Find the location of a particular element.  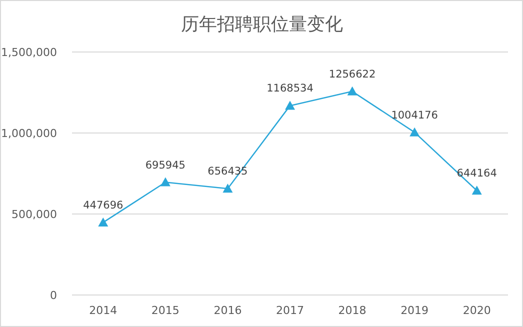

data-label: 1168534 is located at coordinates (290, 88).